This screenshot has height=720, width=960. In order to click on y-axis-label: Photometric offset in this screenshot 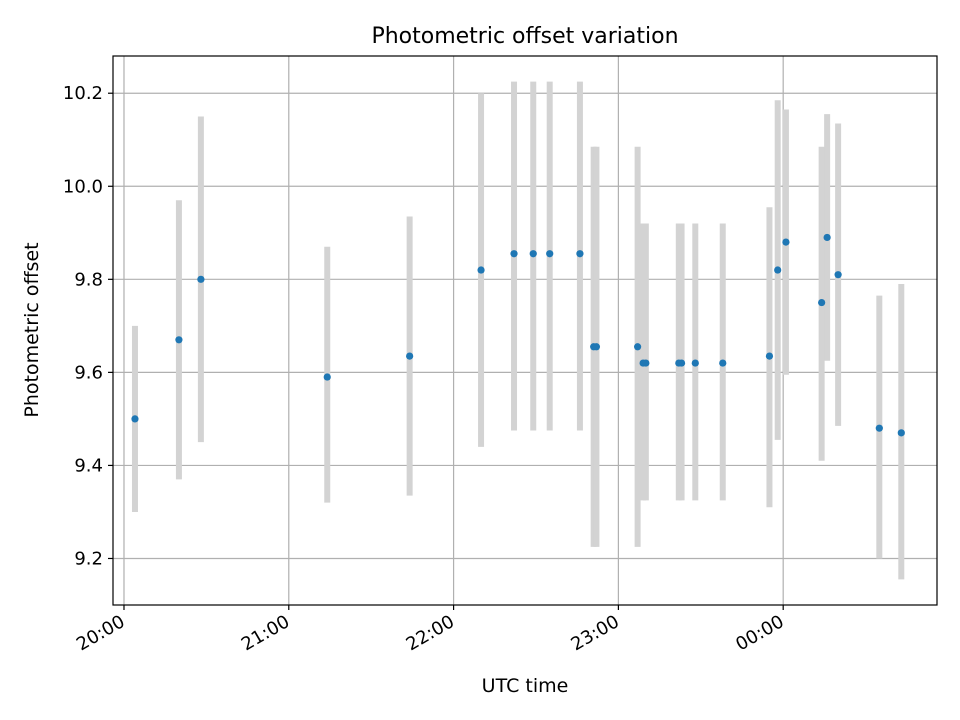, I will do `click(32, 329)`.